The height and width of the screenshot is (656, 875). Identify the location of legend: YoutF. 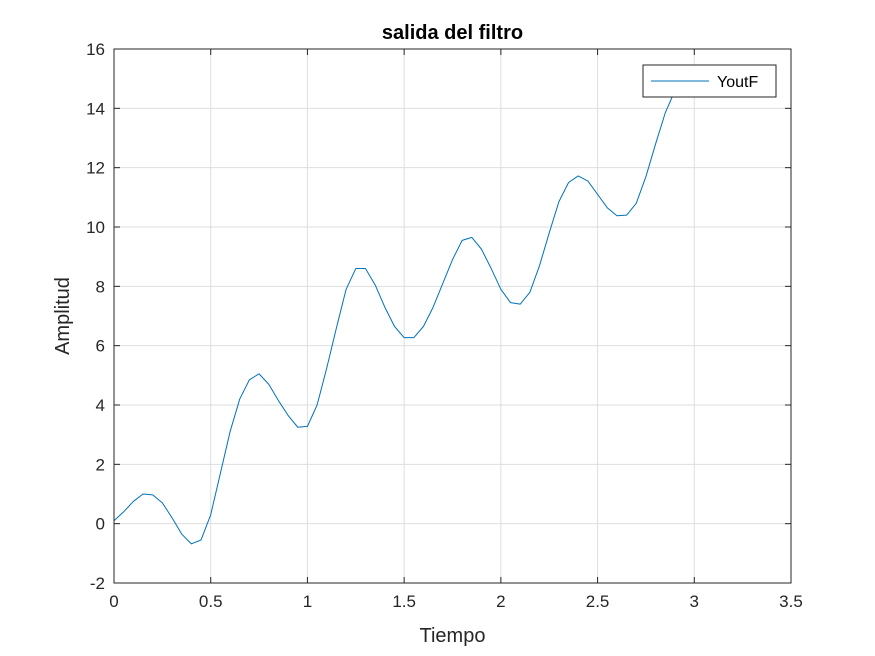
(709, 81).